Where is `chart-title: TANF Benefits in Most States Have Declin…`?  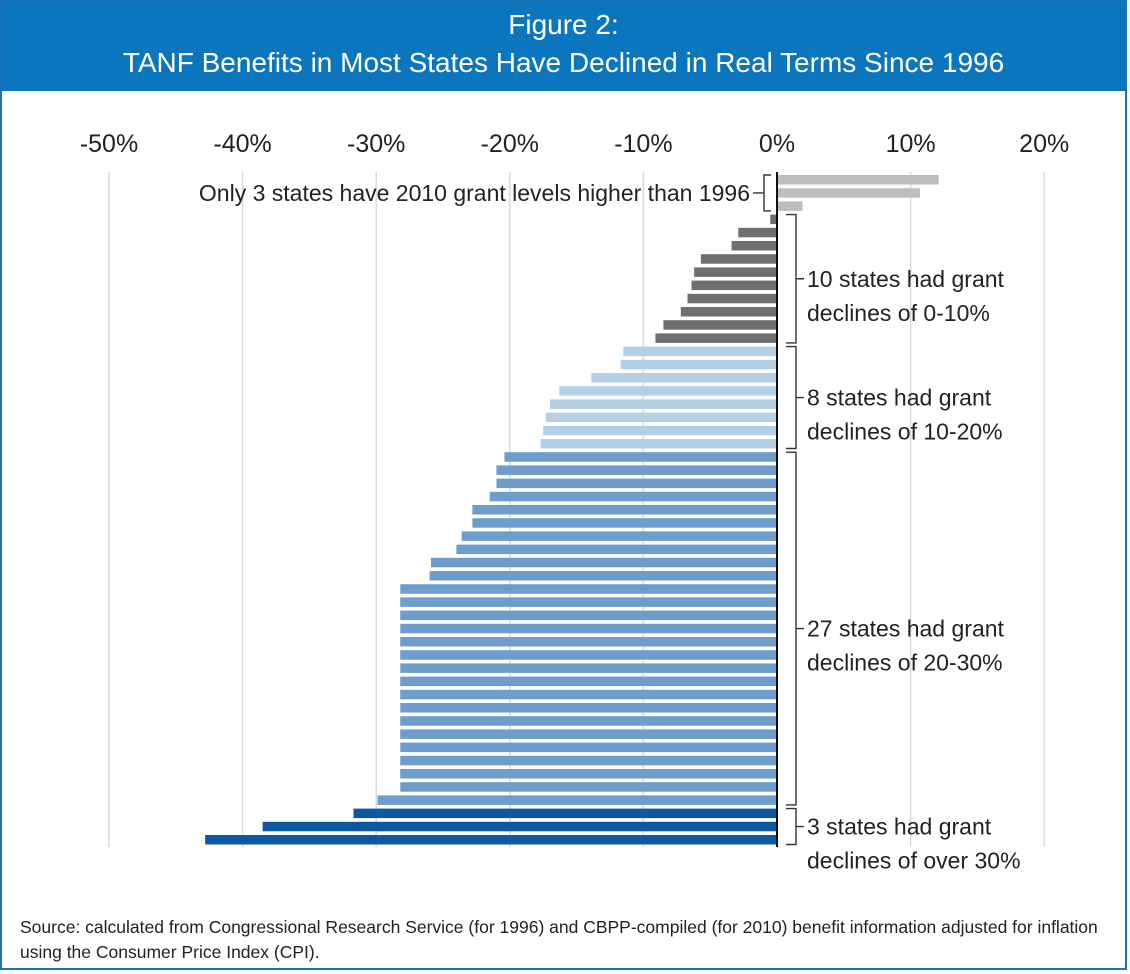 chart-title: TANF Benefits in Most States Have Declin… is located at coordinates (563, 62).